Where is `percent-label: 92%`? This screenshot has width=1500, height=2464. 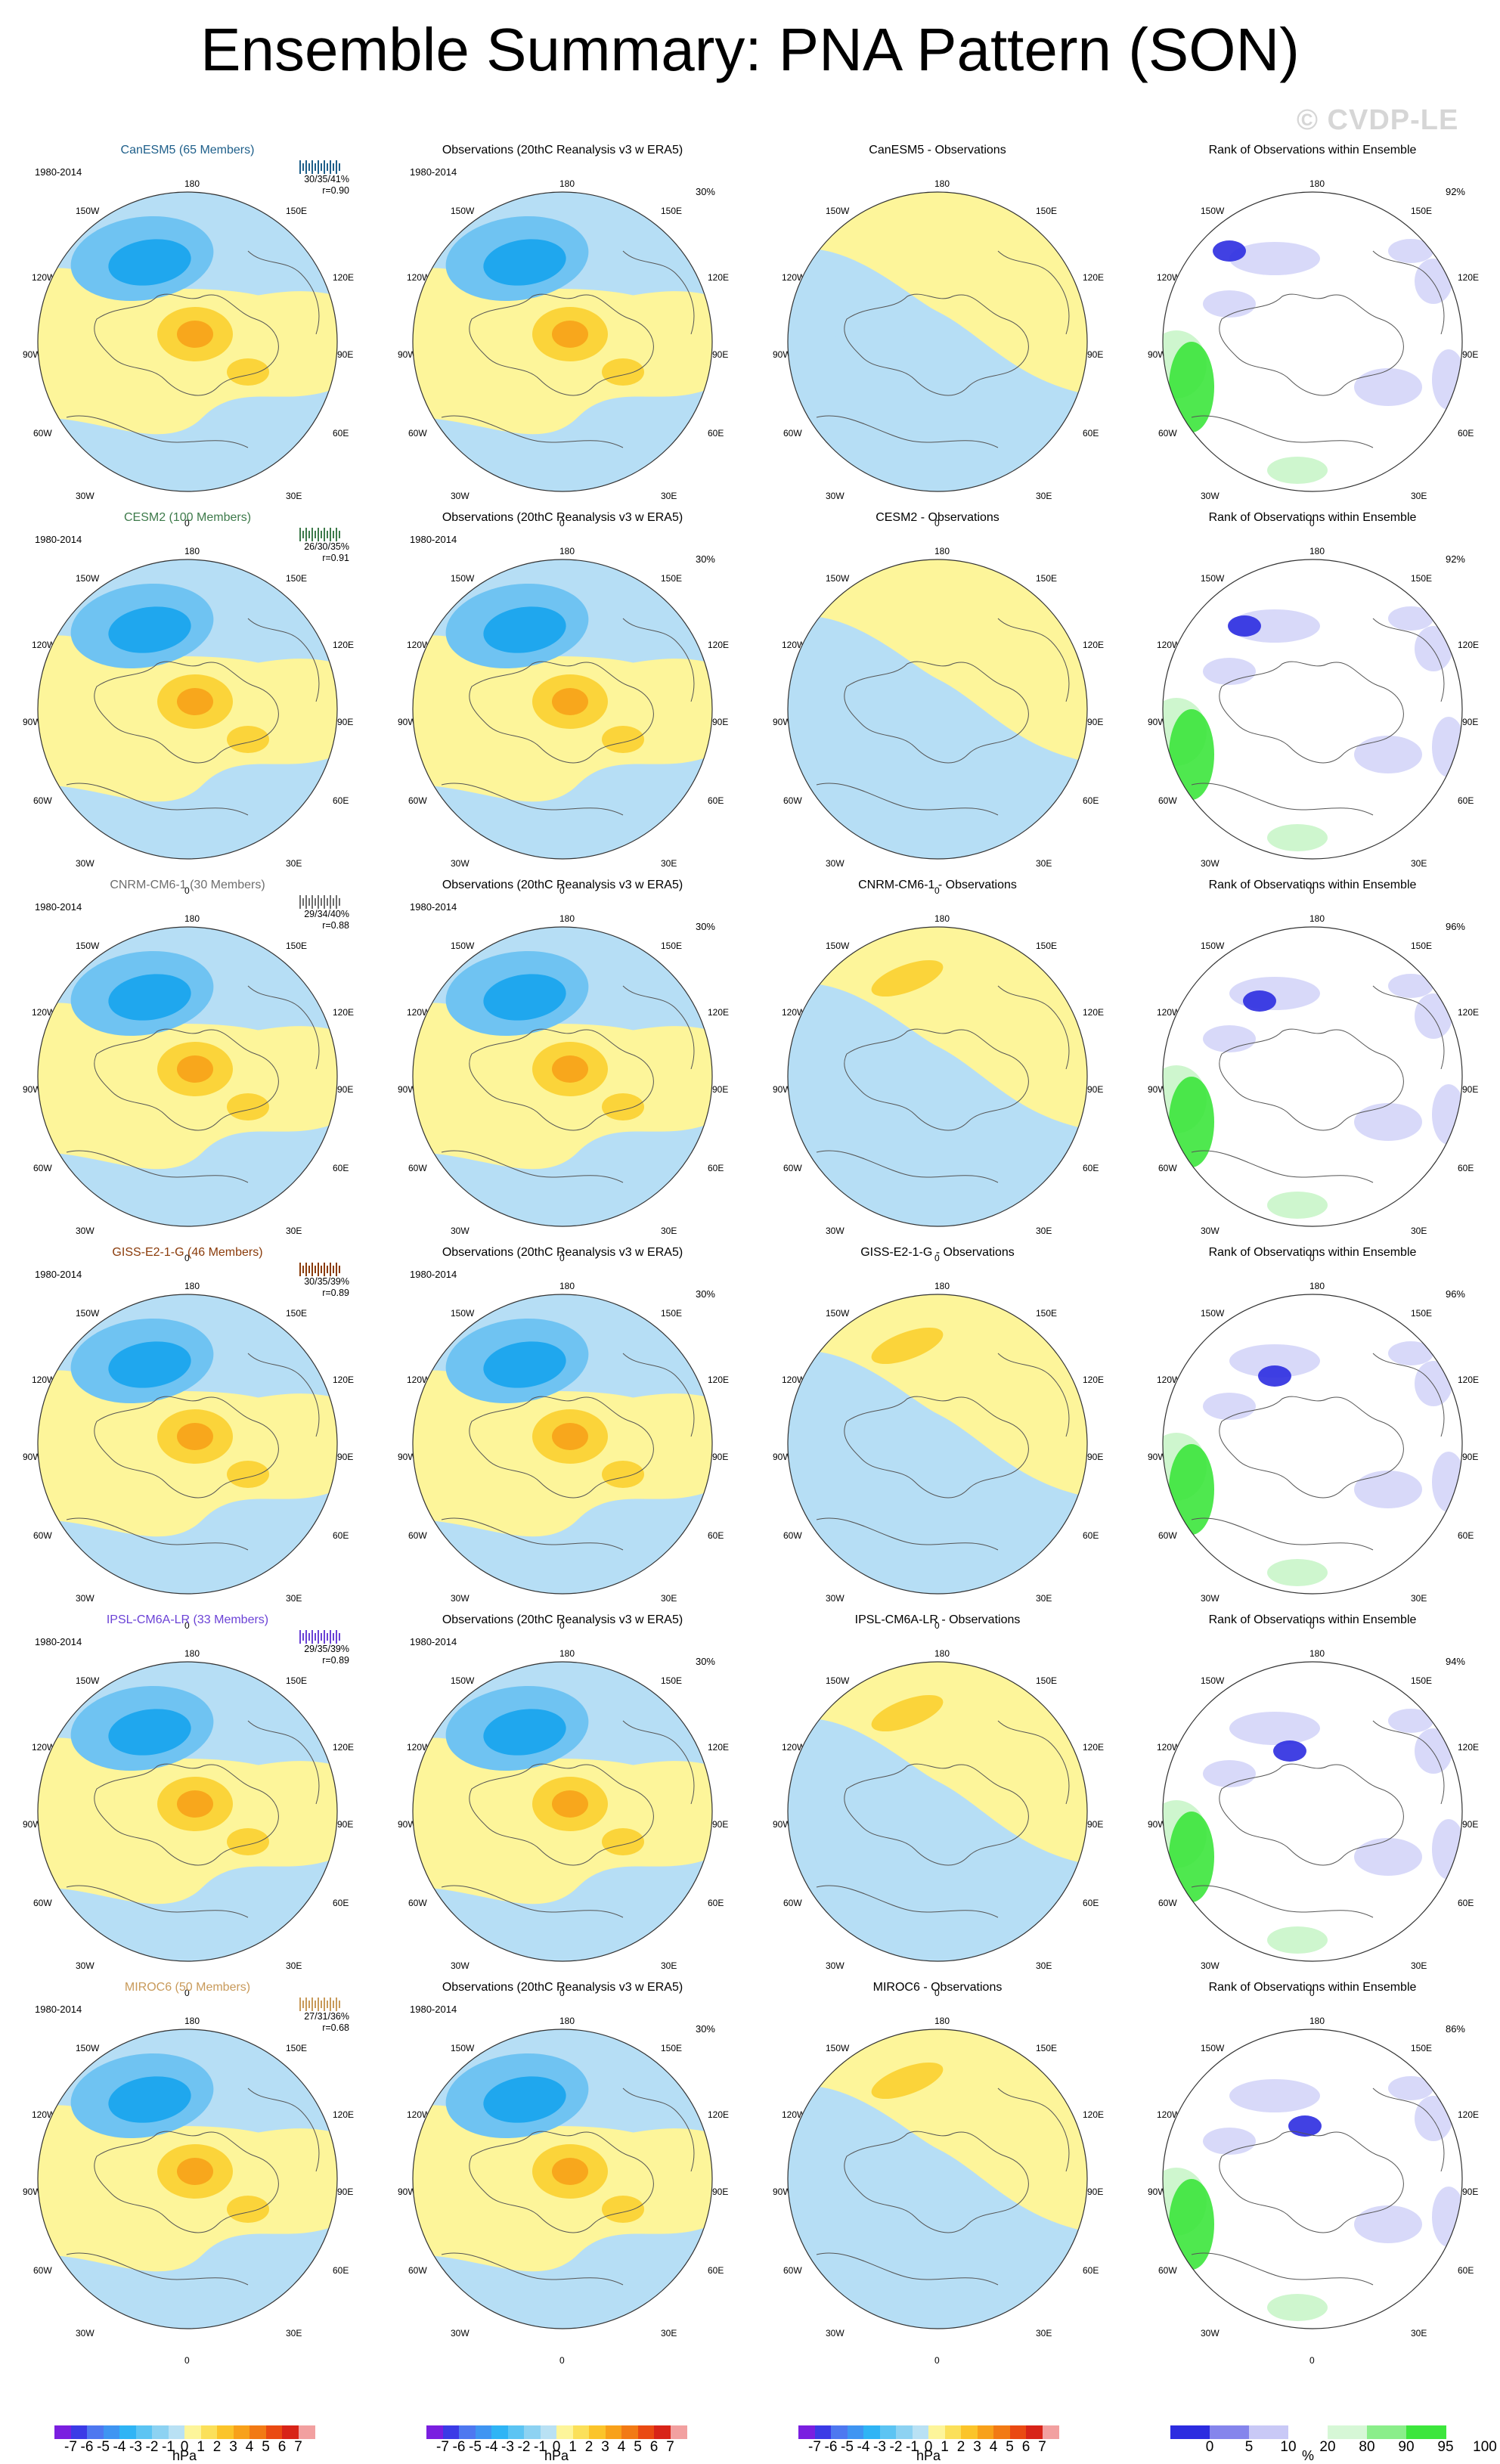 percent-label: 92% is located at coordinates (1455, 191).